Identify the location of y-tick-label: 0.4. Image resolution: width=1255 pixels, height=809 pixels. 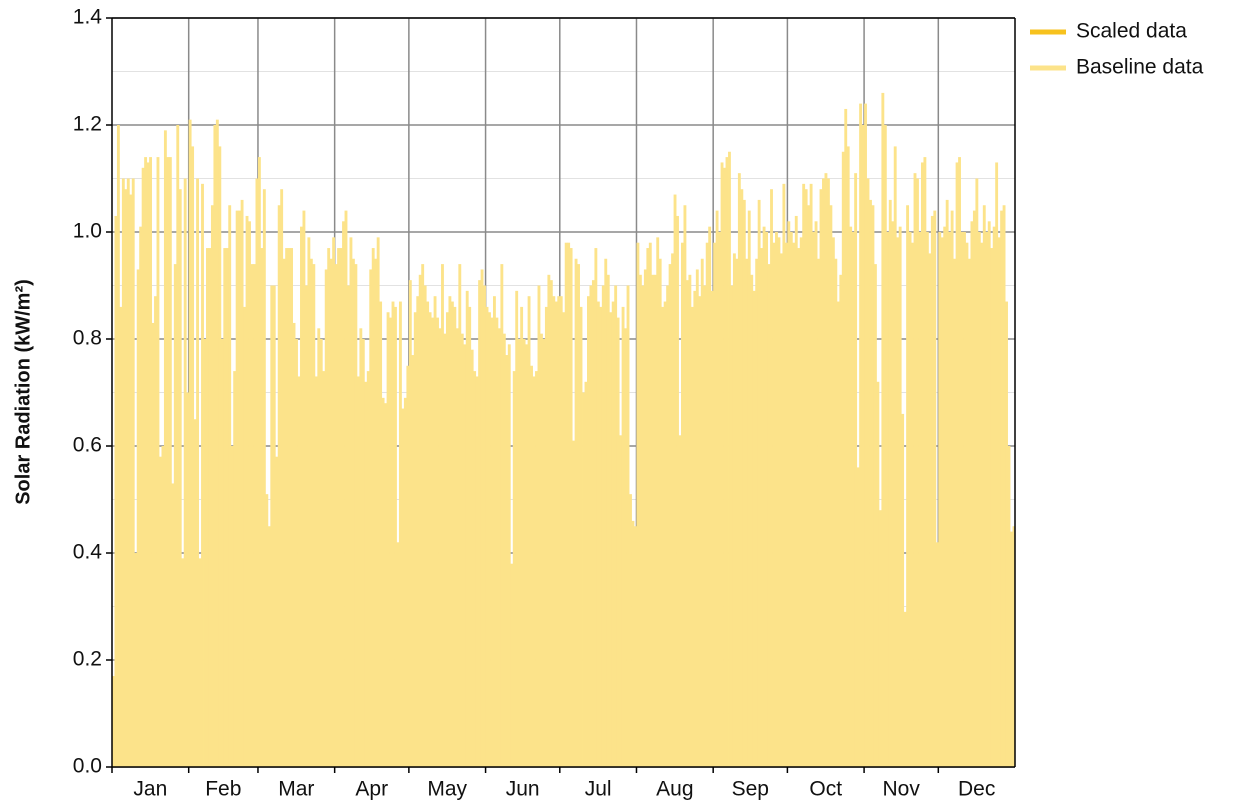
(88, 552).